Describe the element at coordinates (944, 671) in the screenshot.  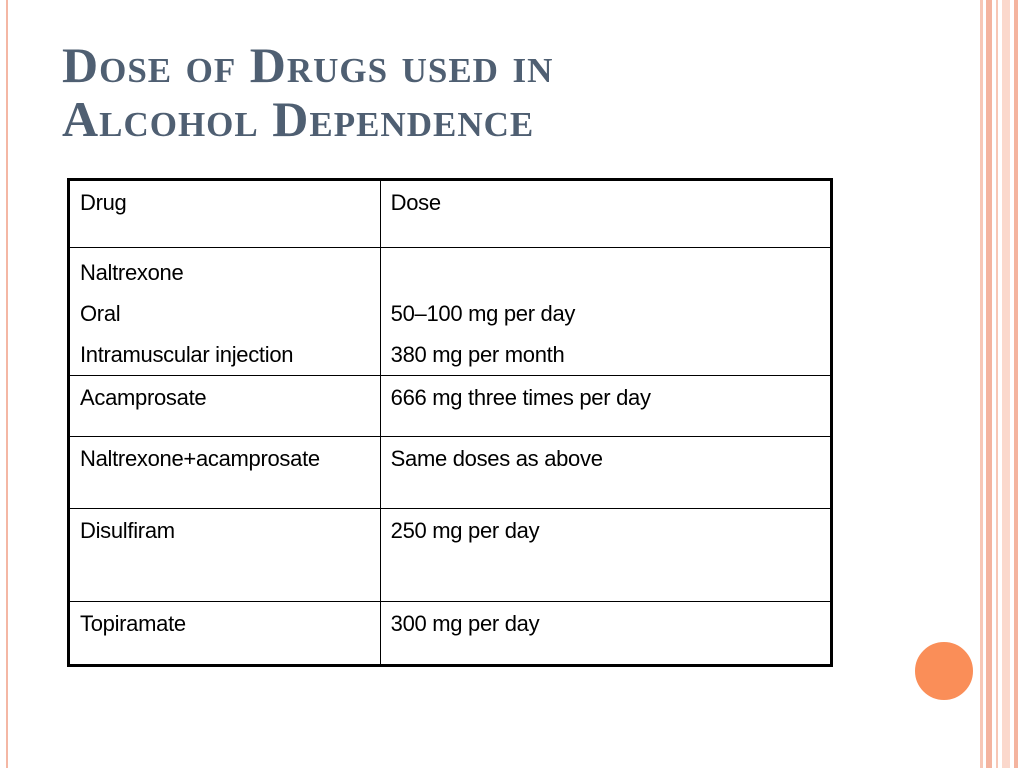
I see `accent-circle` at that location.